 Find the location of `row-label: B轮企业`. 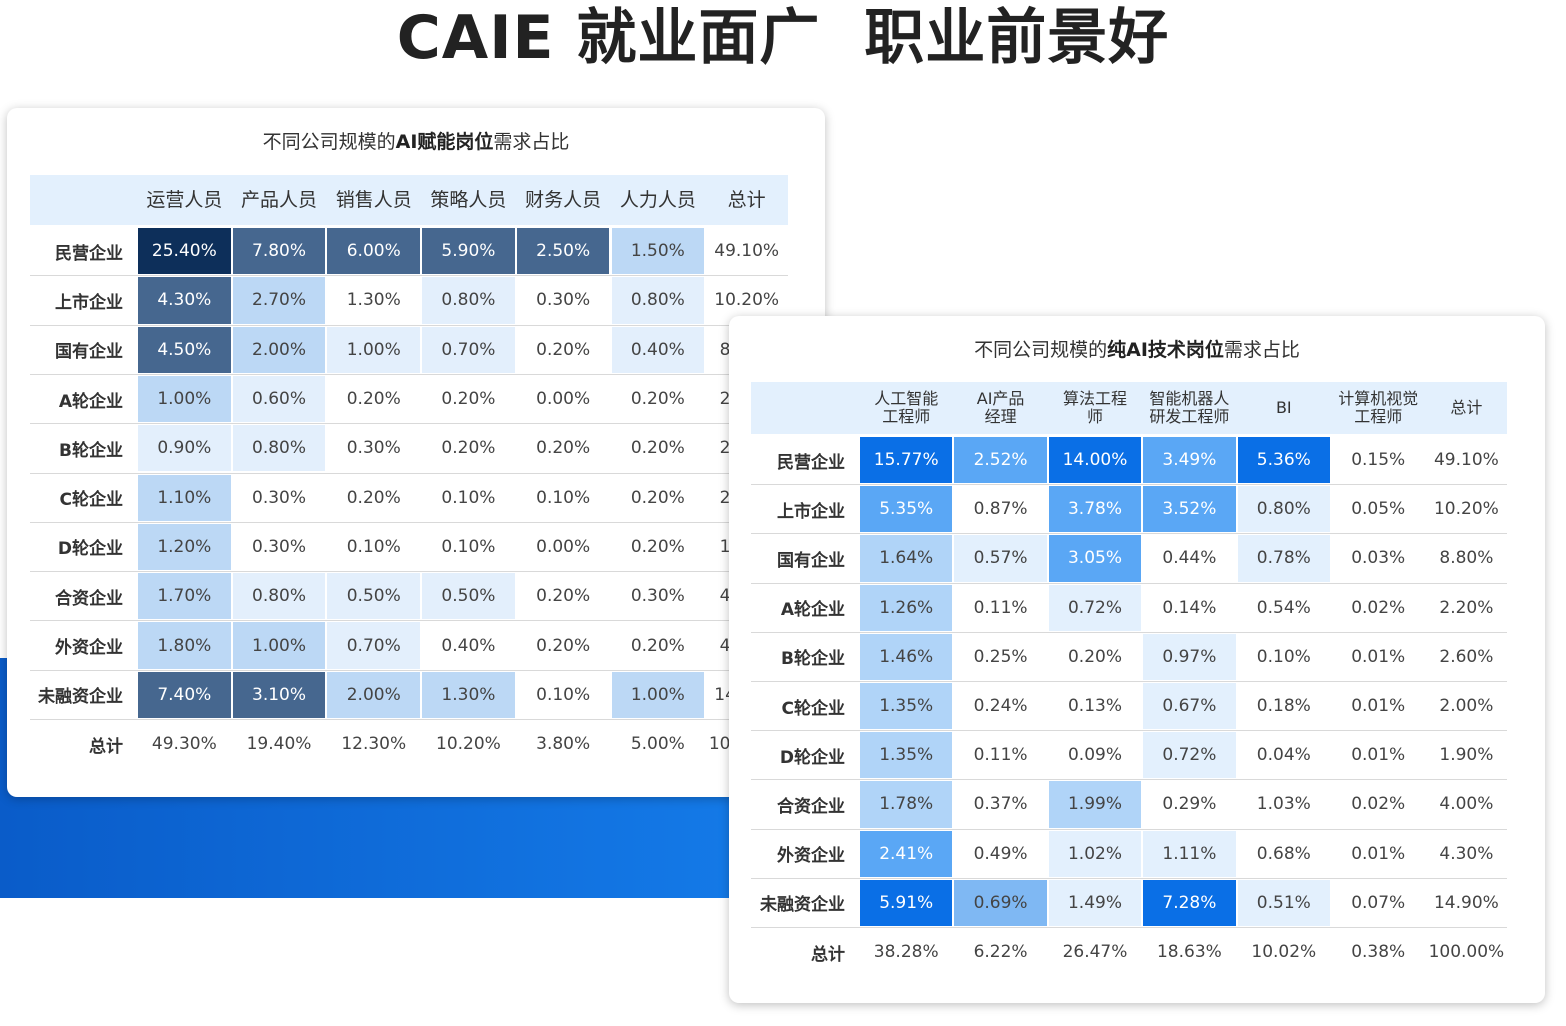

row-label: B轮企业 is located at coordinates (813, 659).